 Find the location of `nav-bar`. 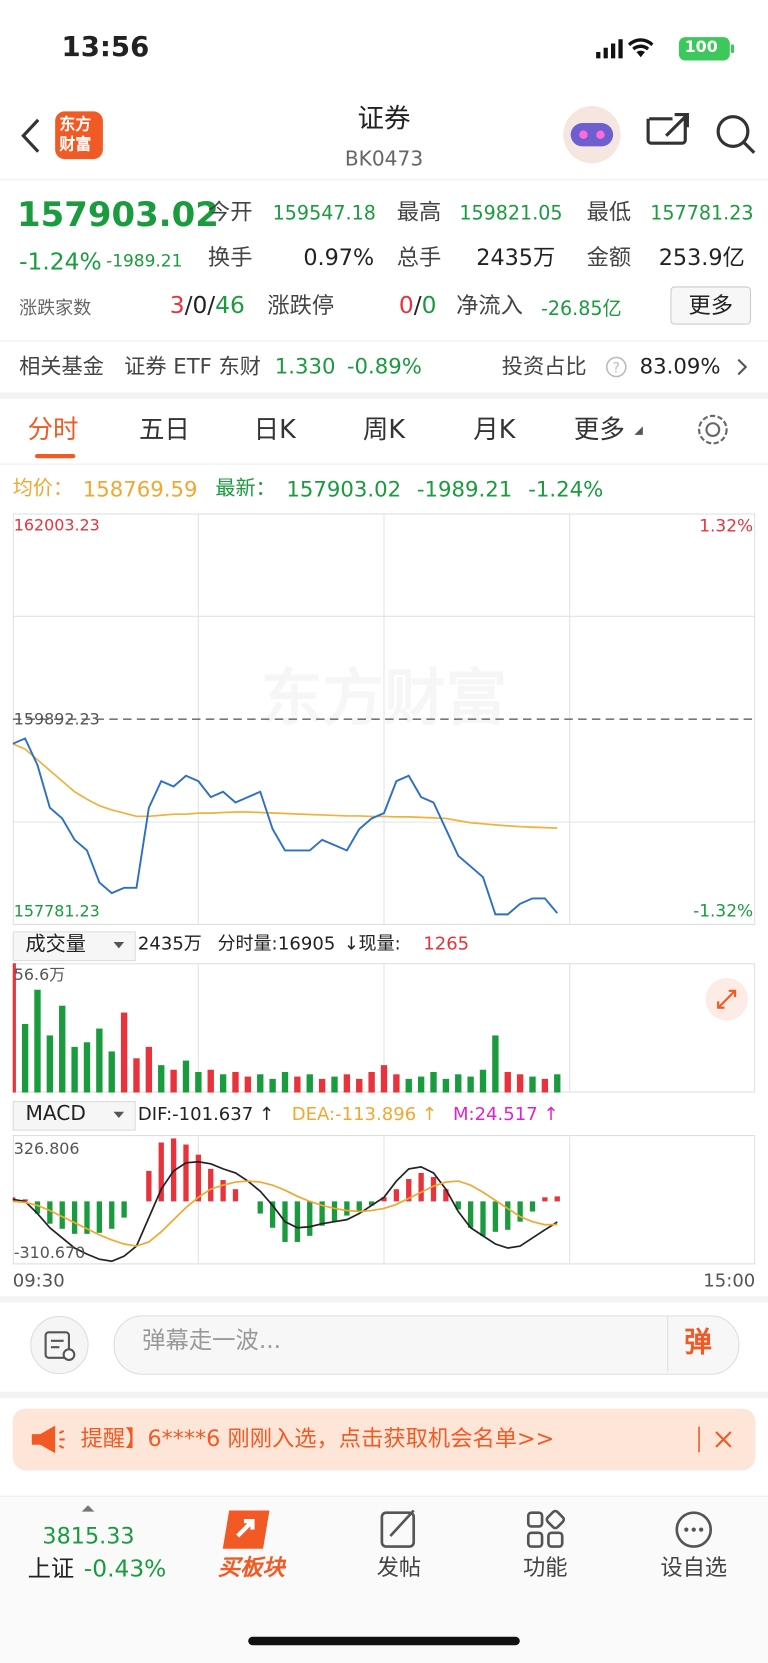

nav-bar is located at coordinates (384, 1579).